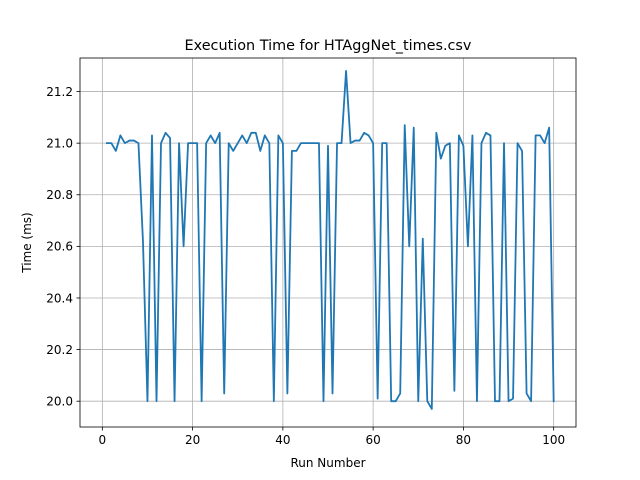  What do you see at coordinates (59, 298) in the screenshot?
I see `y-tick-label: 20.4` at bounding box center [59, 298].